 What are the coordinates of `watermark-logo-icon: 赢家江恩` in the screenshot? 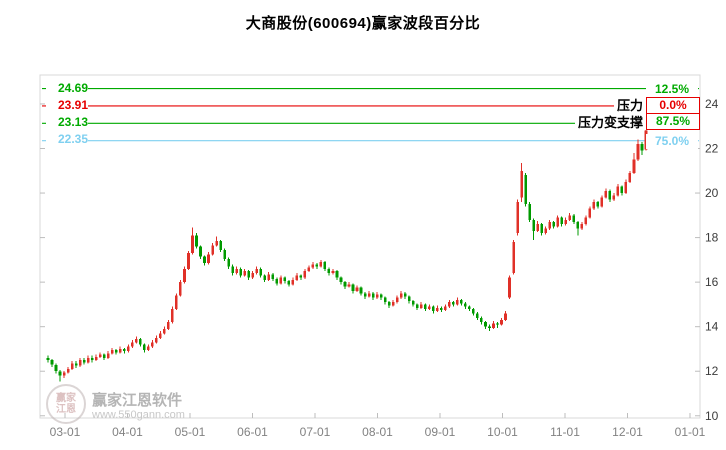 It's located at (66, 404).